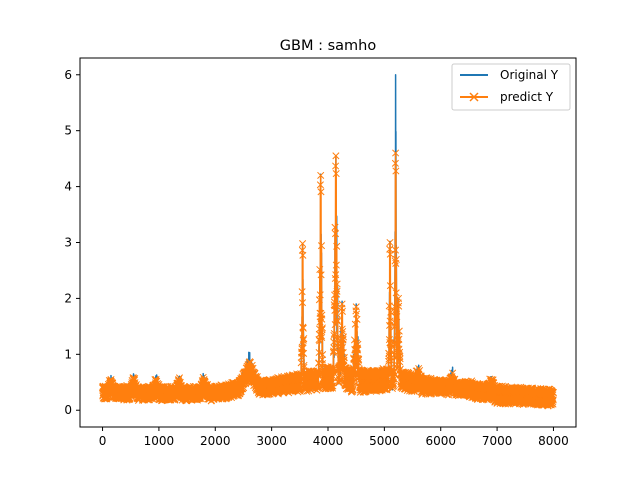 This screenshot has height=480, width=640. I want to click on x-tick-label: 6000, so click(440, 441).